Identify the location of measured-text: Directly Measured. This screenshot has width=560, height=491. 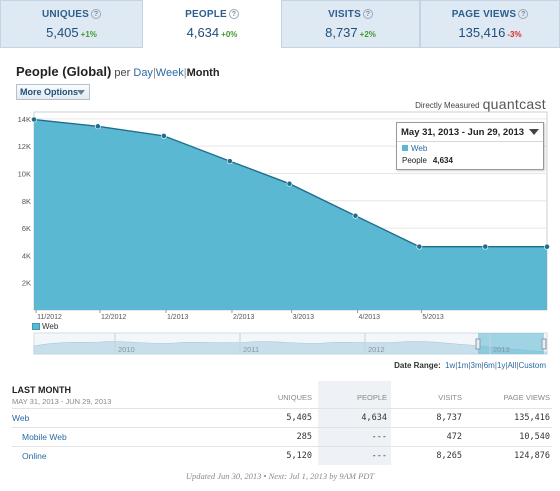
(447, 105).